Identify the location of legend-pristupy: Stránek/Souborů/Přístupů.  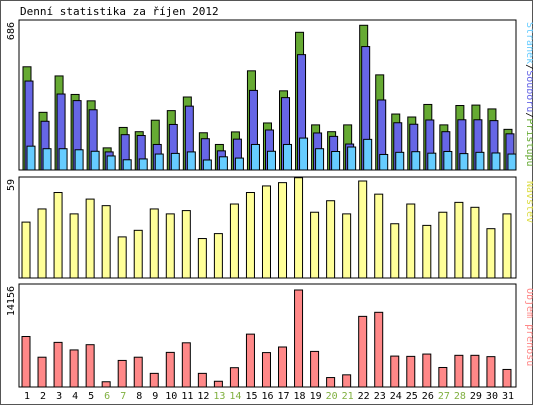
(528, 94).